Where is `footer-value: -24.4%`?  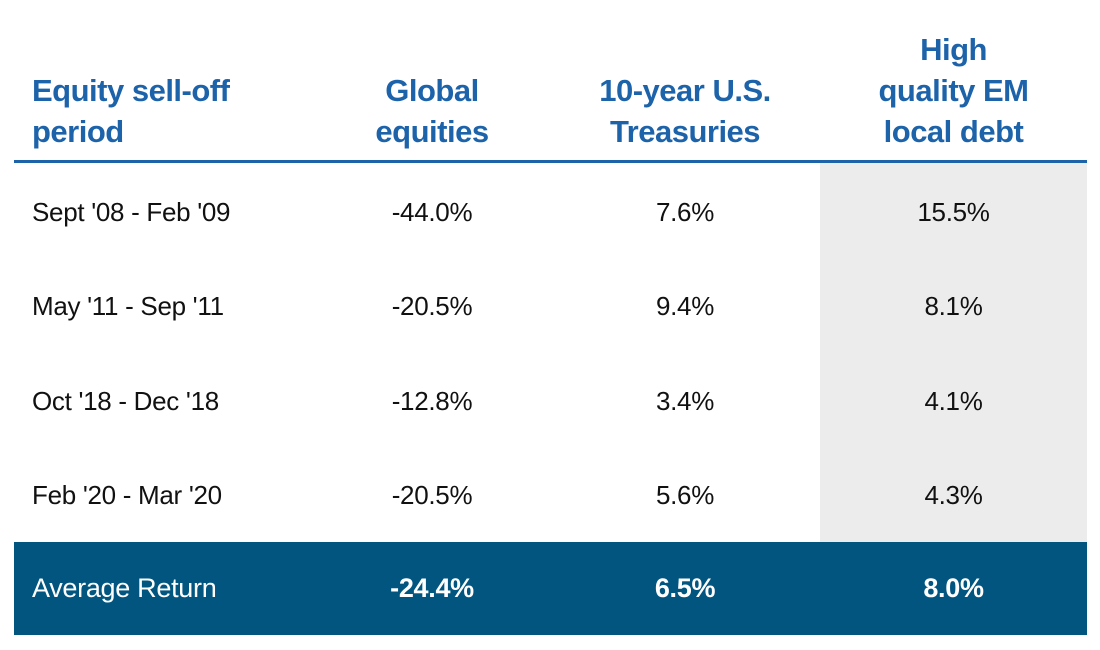
footer-value: -24.4% is located at coordinates (432, 588).